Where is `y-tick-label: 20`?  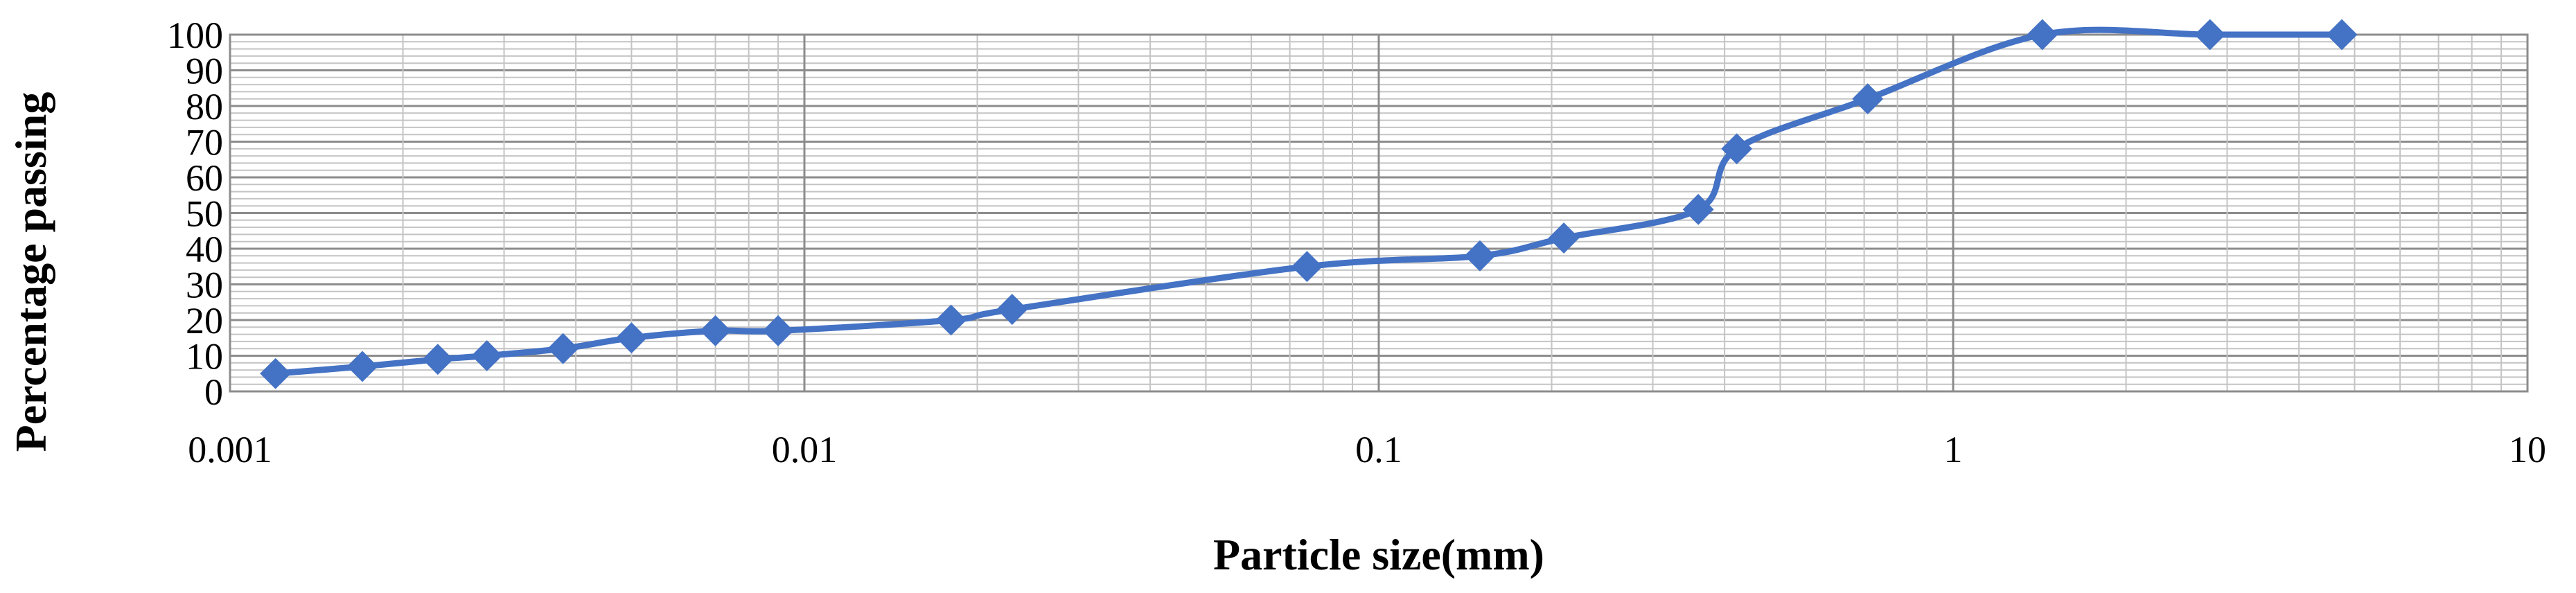
y-tick-label: 20 is located at coordinates (205, 321).